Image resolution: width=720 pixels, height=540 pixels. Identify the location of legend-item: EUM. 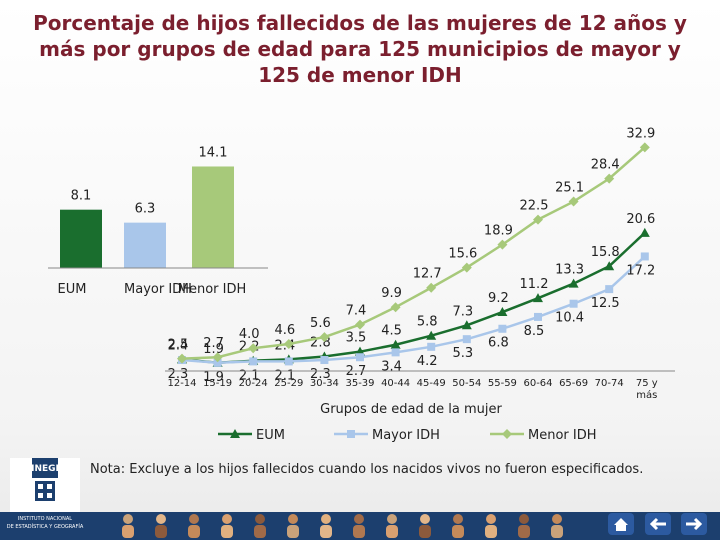
(251, 435).